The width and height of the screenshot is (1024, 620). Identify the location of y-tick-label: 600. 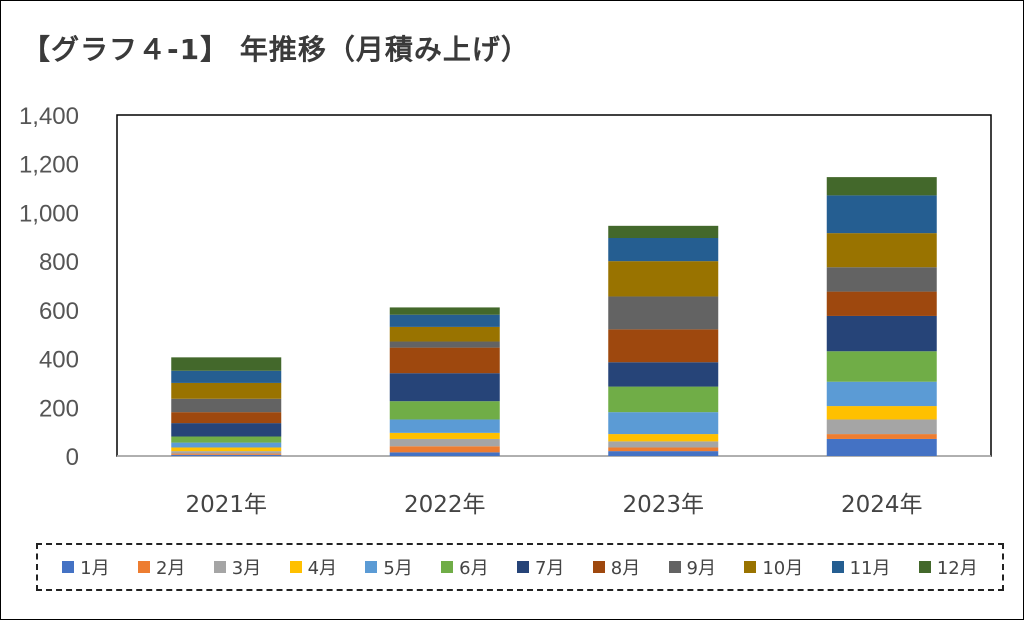
(59, 311).